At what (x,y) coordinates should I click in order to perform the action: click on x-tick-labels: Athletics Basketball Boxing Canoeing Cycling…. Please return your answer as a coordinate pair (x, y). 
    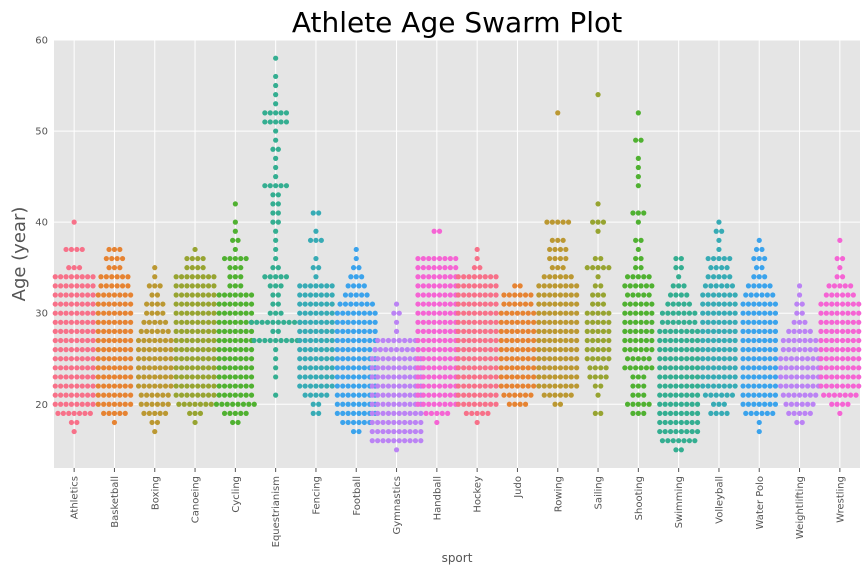
    Looking at the image, I should click on (458, 507).